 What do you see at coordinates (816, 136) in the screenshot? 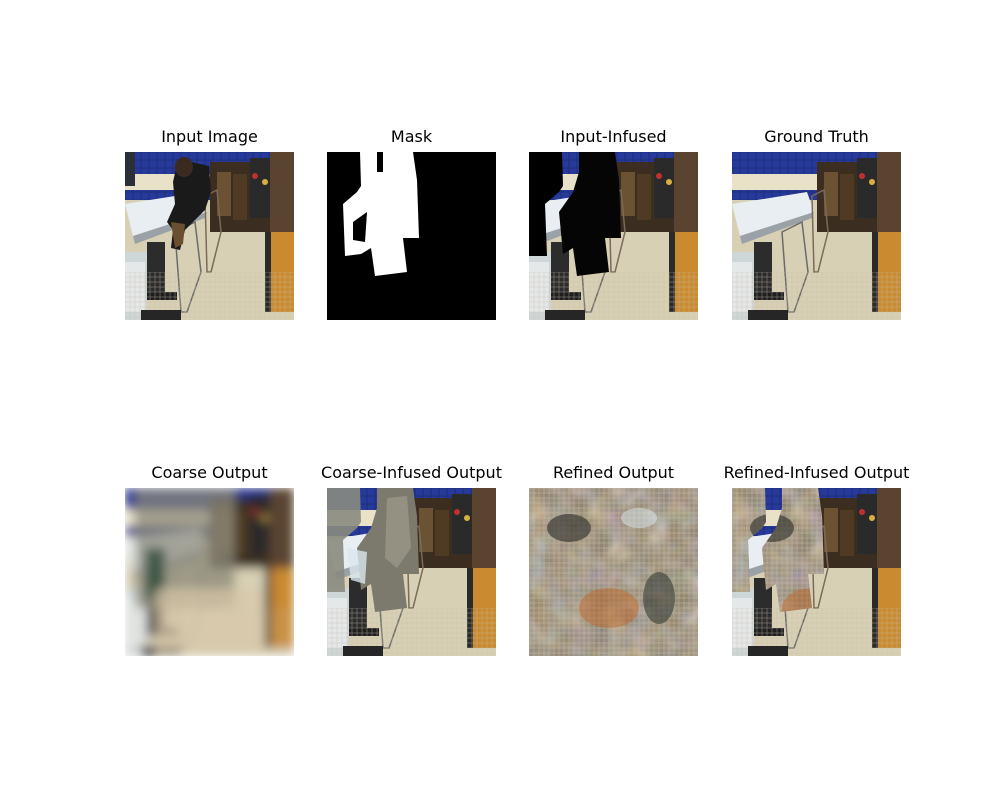
I see `panel-title: Ground Truth` at bounding box center [816, 136].